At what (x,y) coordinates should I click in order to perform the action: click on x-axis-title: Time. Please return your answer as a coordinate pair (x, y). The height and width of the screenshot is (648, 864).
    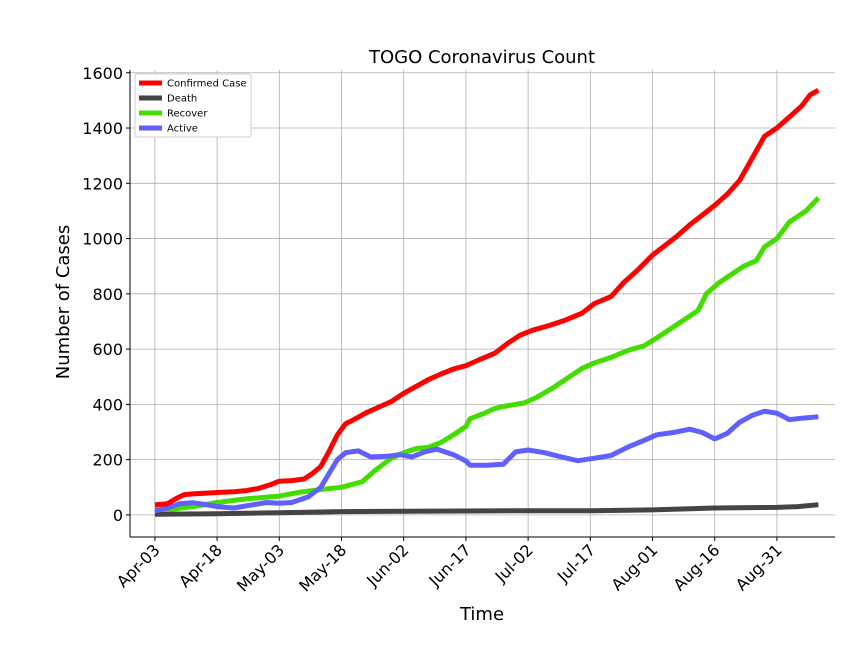
    Looking at the image, I should click on (481, 614).